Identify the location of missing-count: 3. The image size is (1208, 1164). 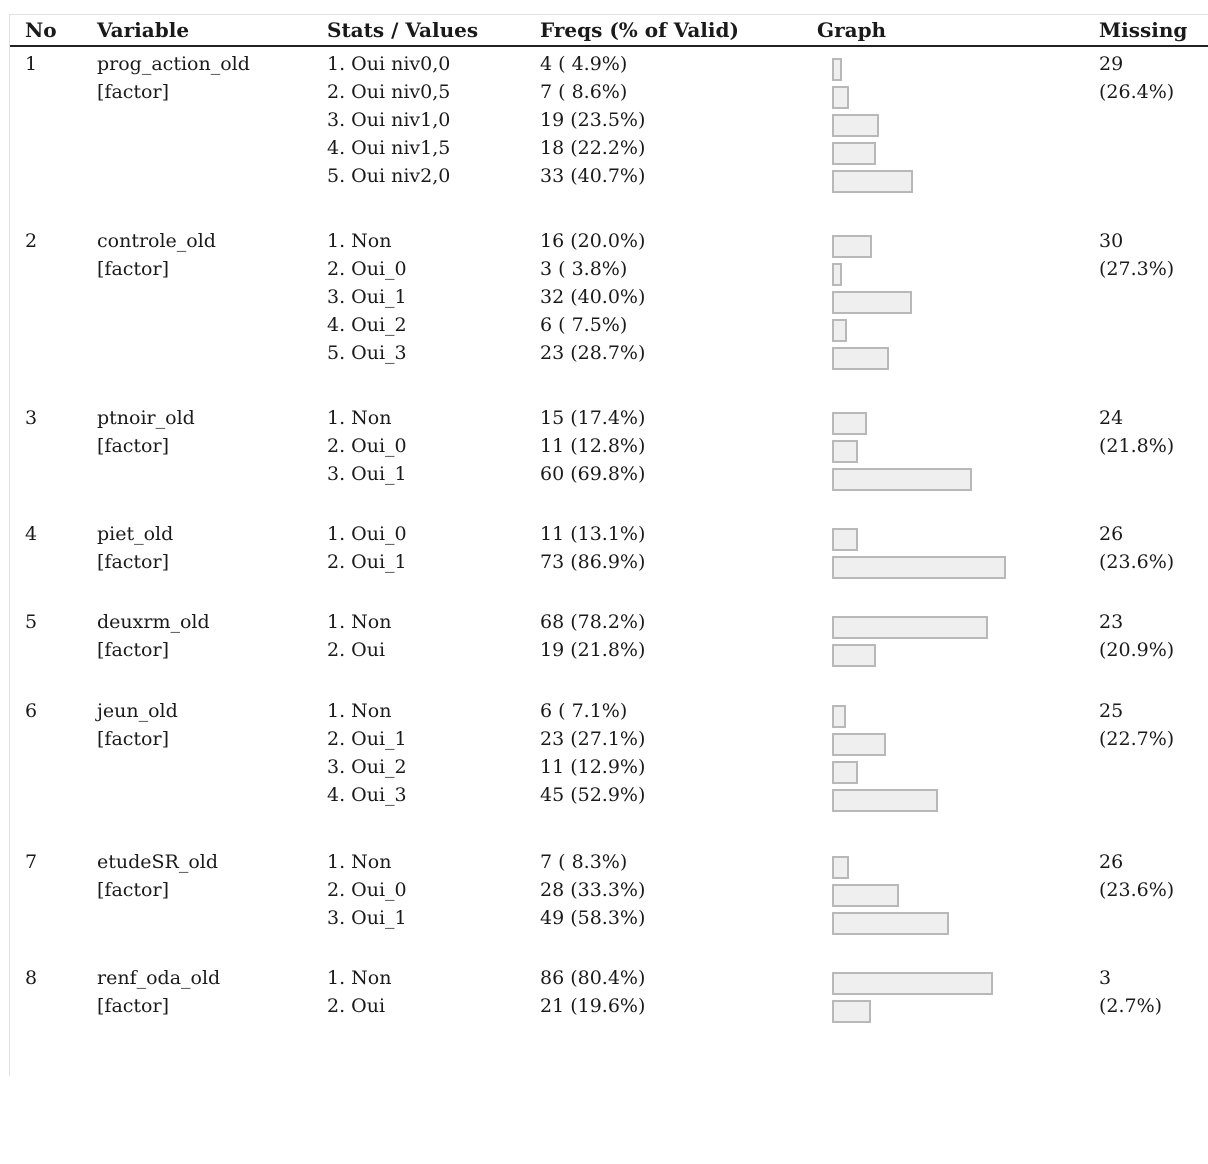
(1105, 978).